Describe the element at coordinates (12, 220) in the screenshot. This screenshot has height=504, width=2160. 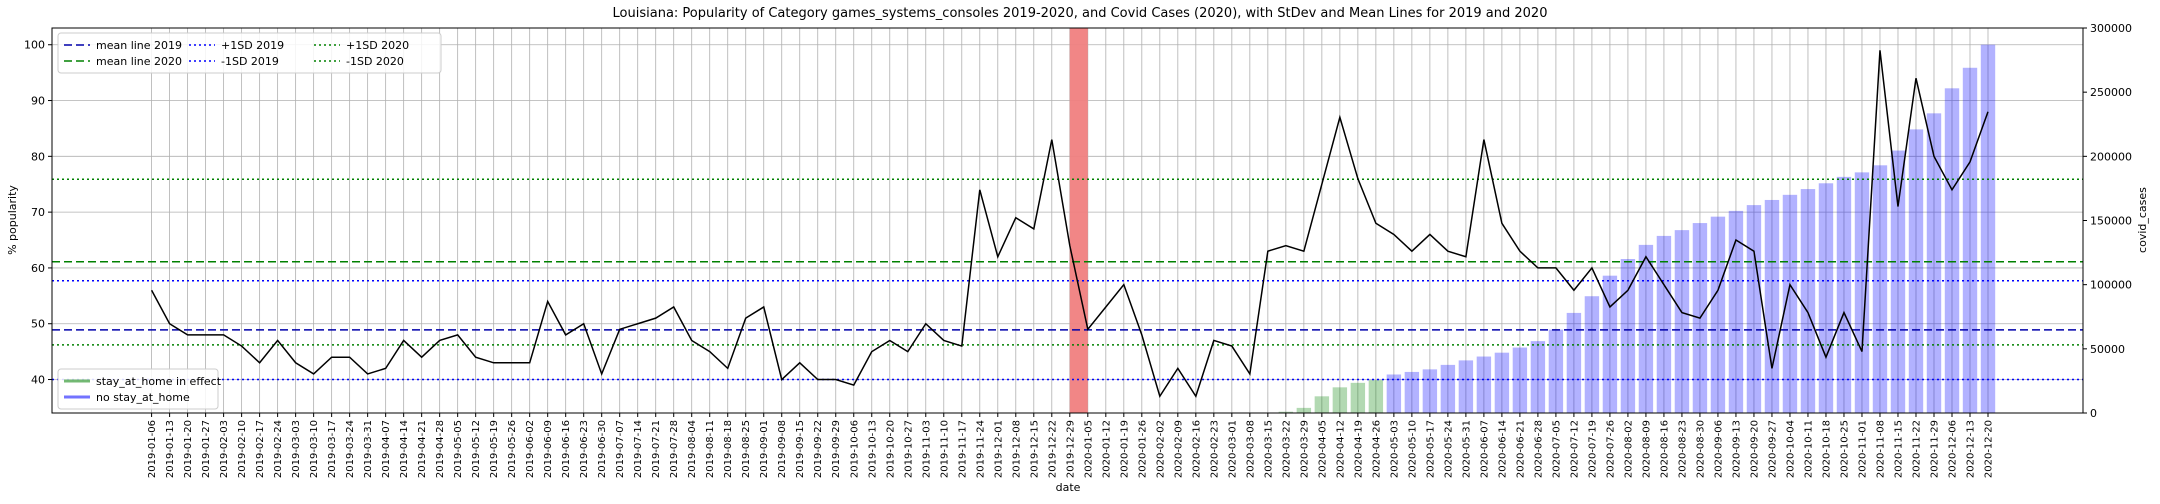
I see `y-axis-label: % popularity` at that location.